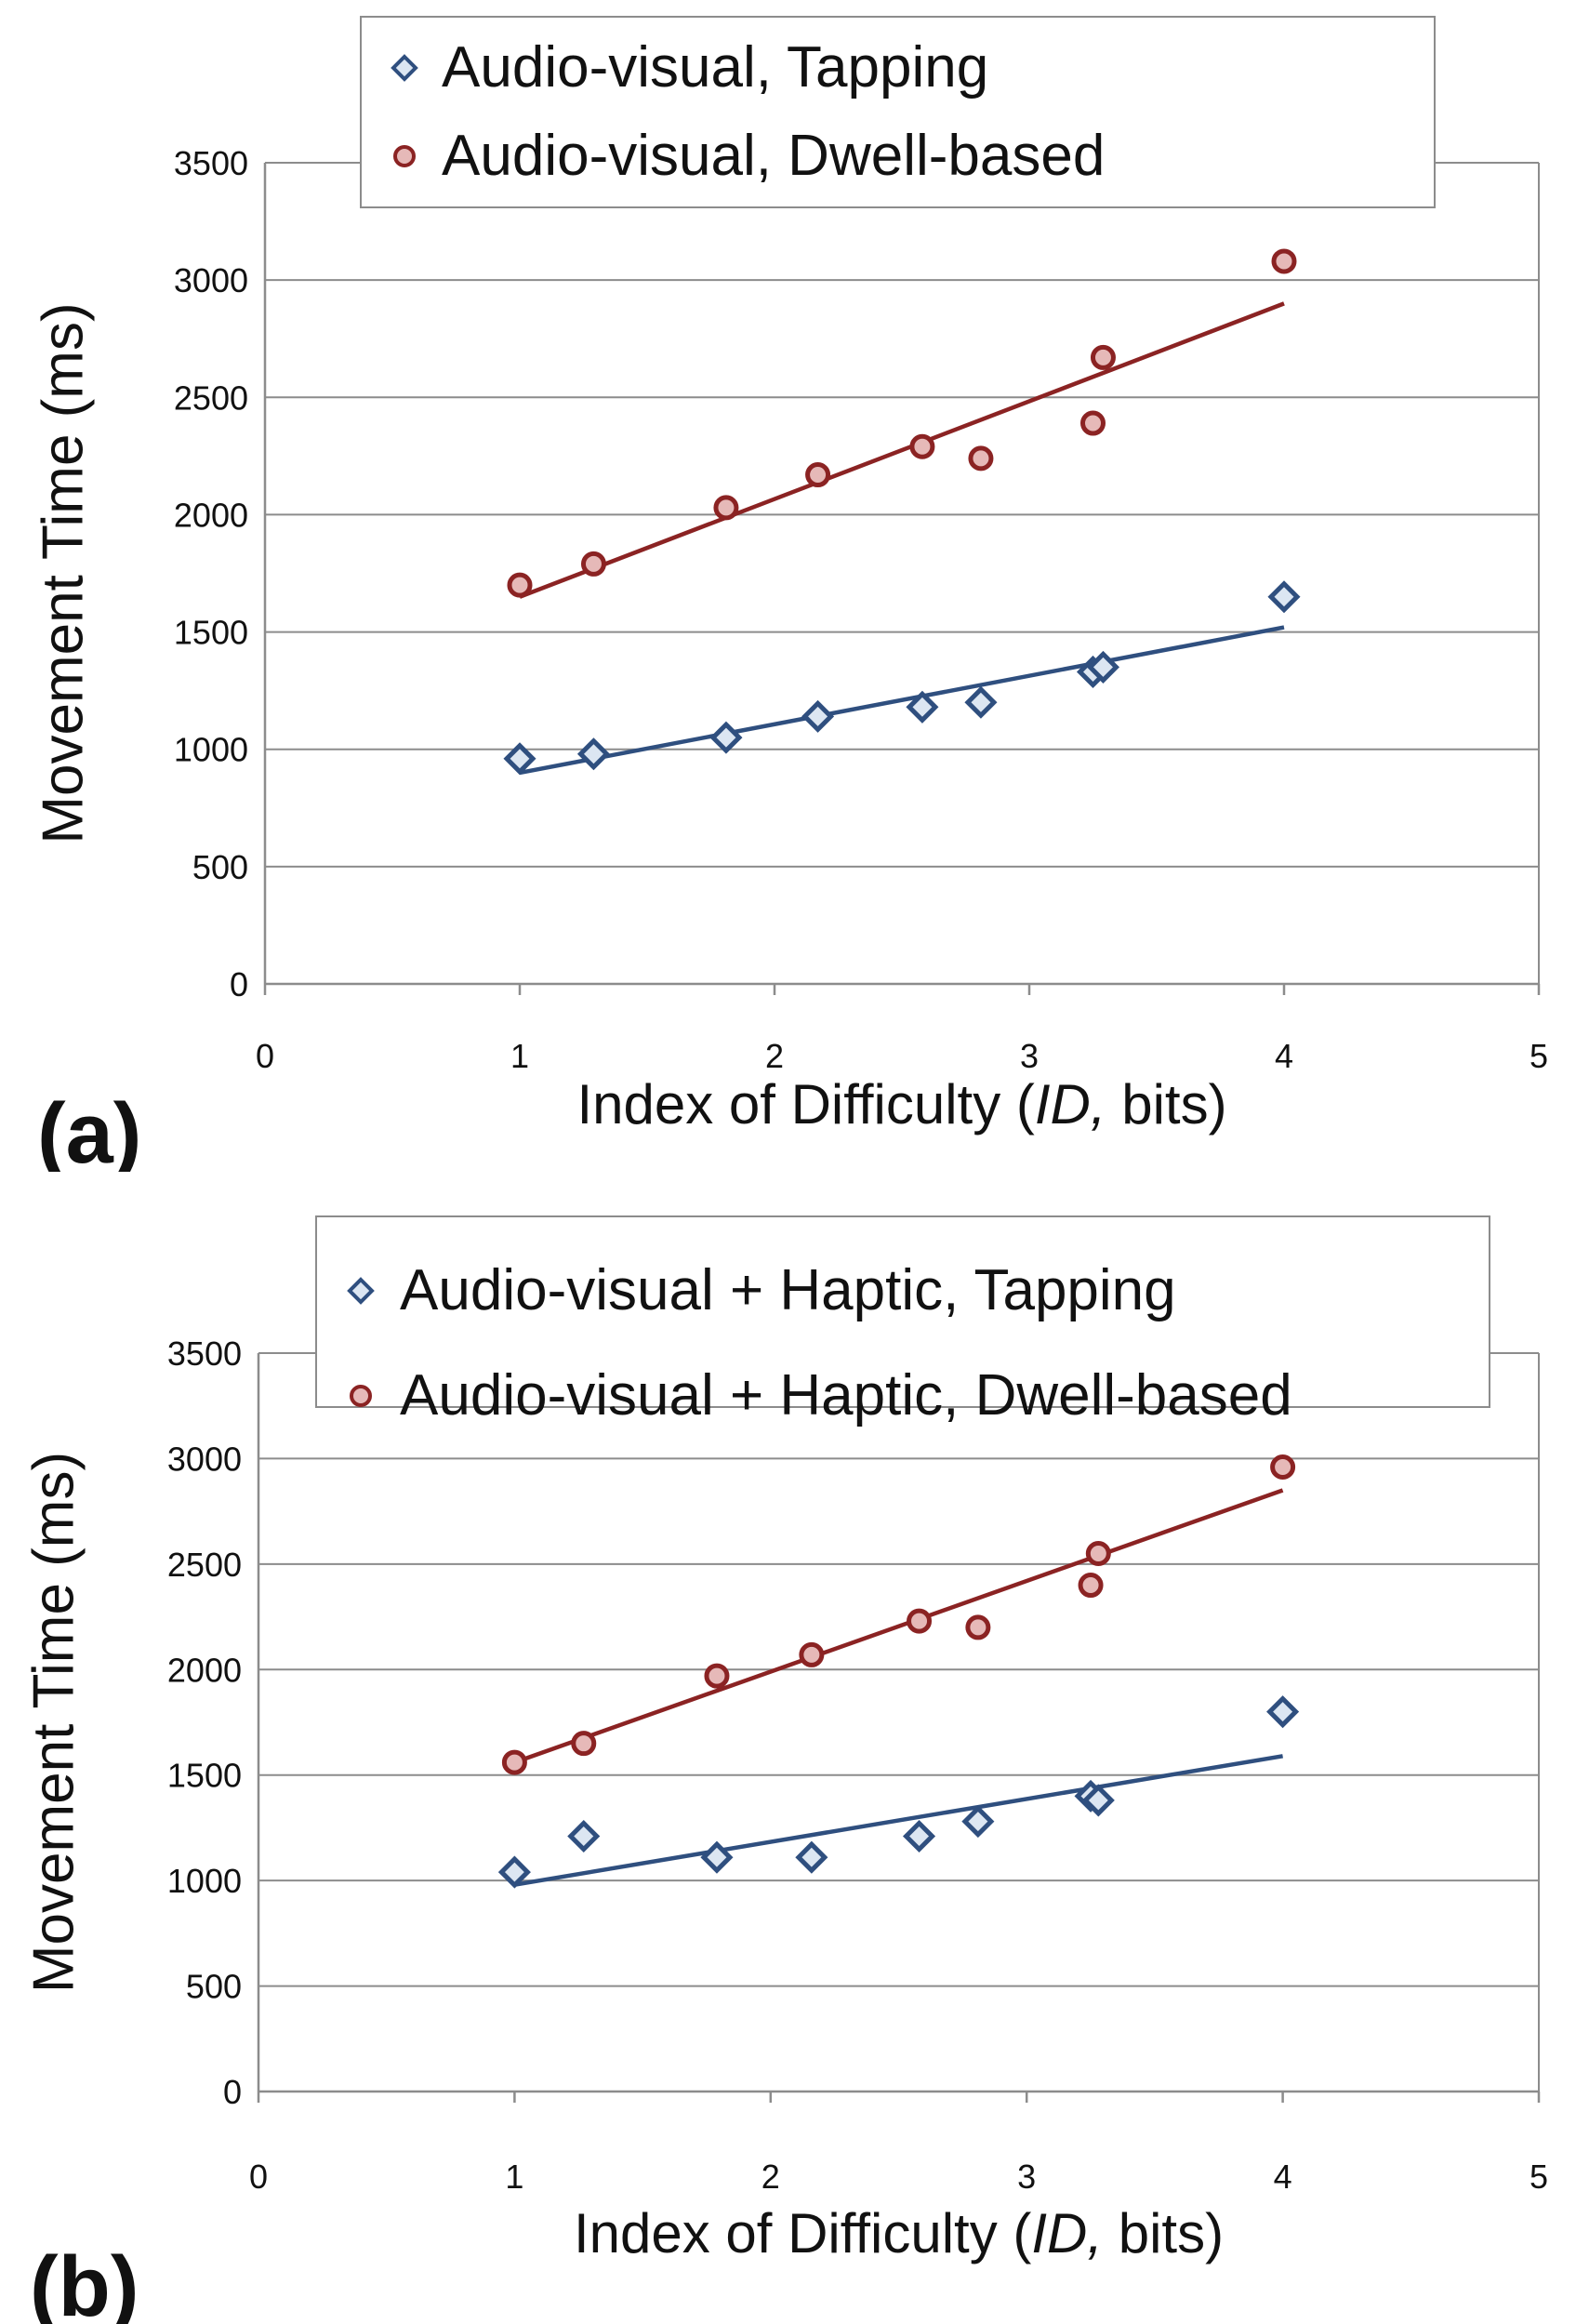 The width and height of the screenshot is (1576, 2324). Describe the element at coordinates (774, 156) in the screenshot. I see `legend-label: Audio-visual, Dwell-based` at that location.